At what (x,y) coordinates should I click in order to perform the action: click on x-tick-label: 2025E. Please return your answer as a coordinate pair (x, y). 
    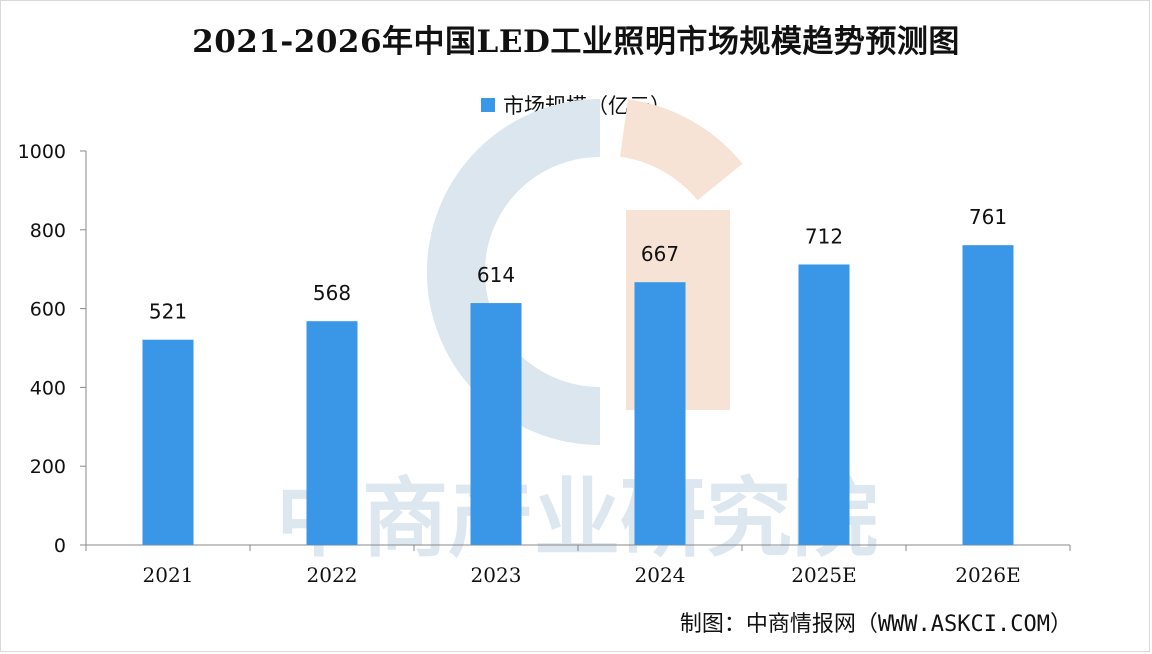
    Looking at the image, I should click on (824, 575).